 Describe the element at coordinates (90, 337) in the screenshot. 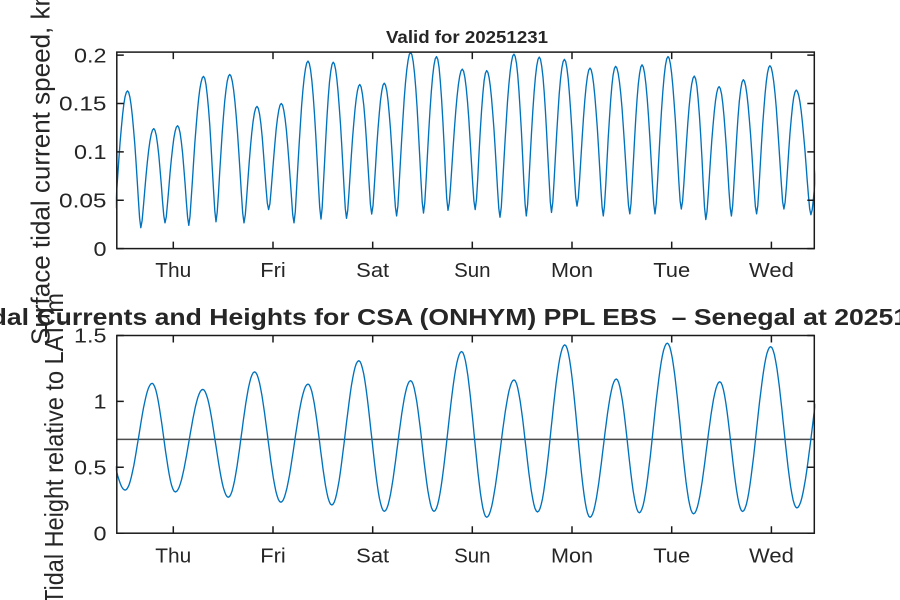

I see `svg-text: 1.5` at that location.